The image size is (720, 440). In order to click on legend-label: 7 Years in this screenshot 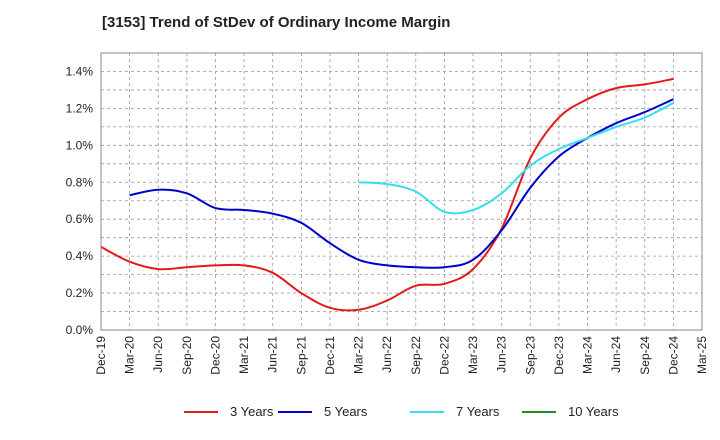, I will do `click(478, 411)`.